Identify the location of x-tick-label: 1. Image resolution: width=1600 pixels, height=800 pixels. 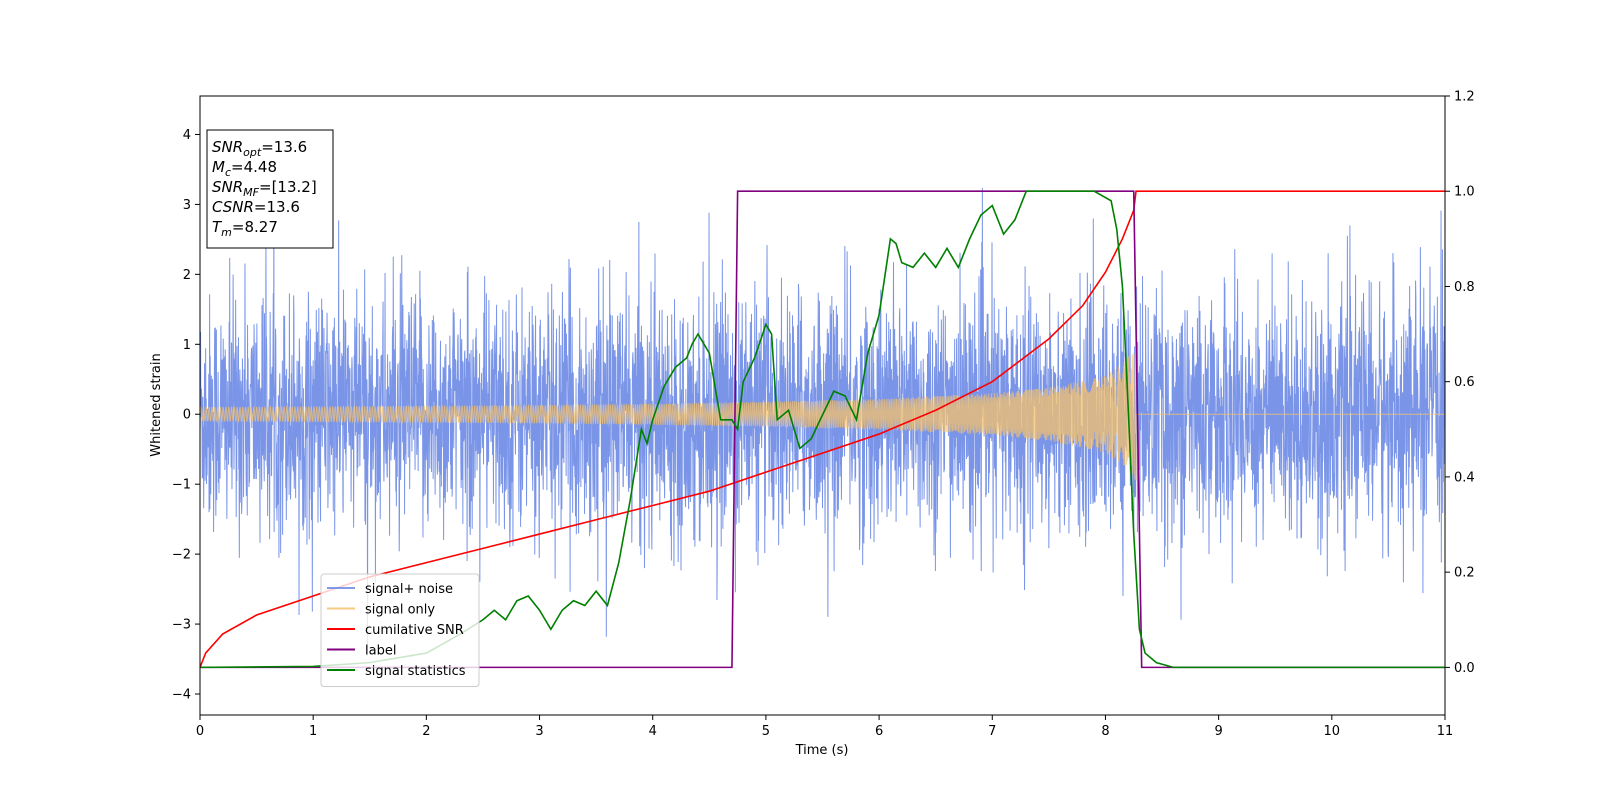
(313, 731).